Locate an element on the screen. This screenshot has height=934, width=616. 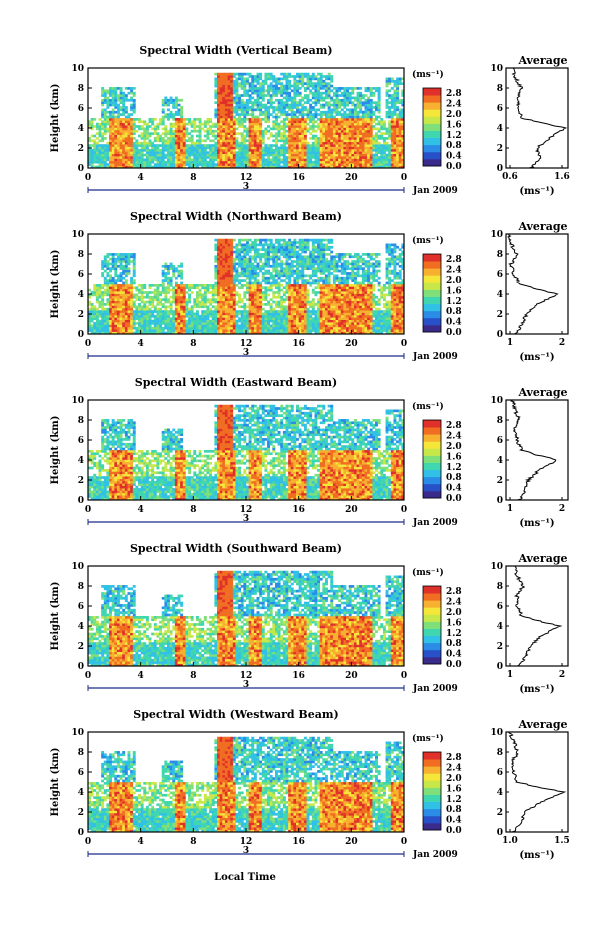
colorbar-tick-label: 1.2 is located at coordinates (454, 468).